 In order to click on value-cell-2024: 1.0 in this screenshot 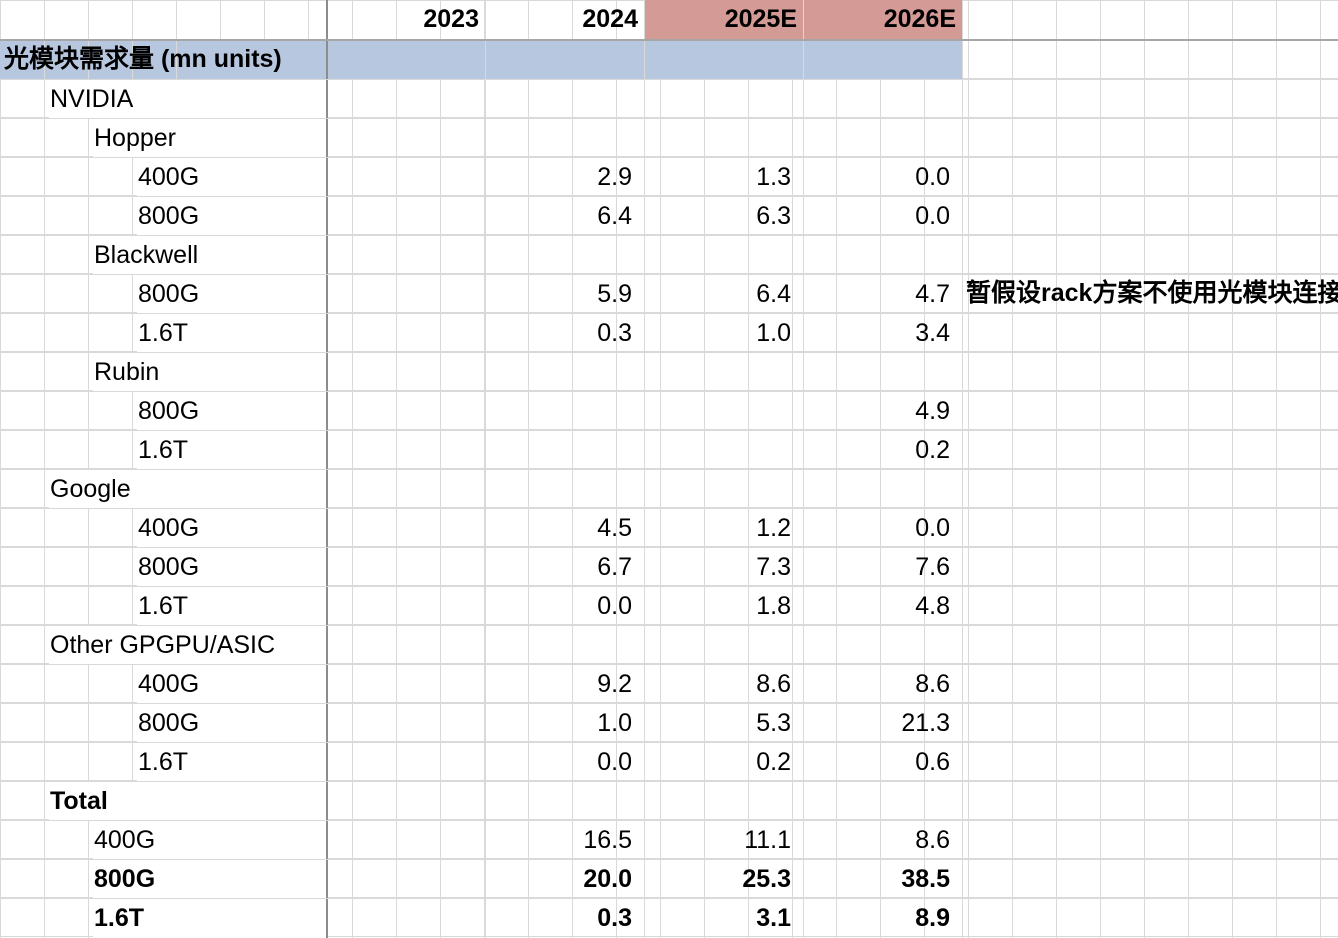, I will do `click(614, 723)`.